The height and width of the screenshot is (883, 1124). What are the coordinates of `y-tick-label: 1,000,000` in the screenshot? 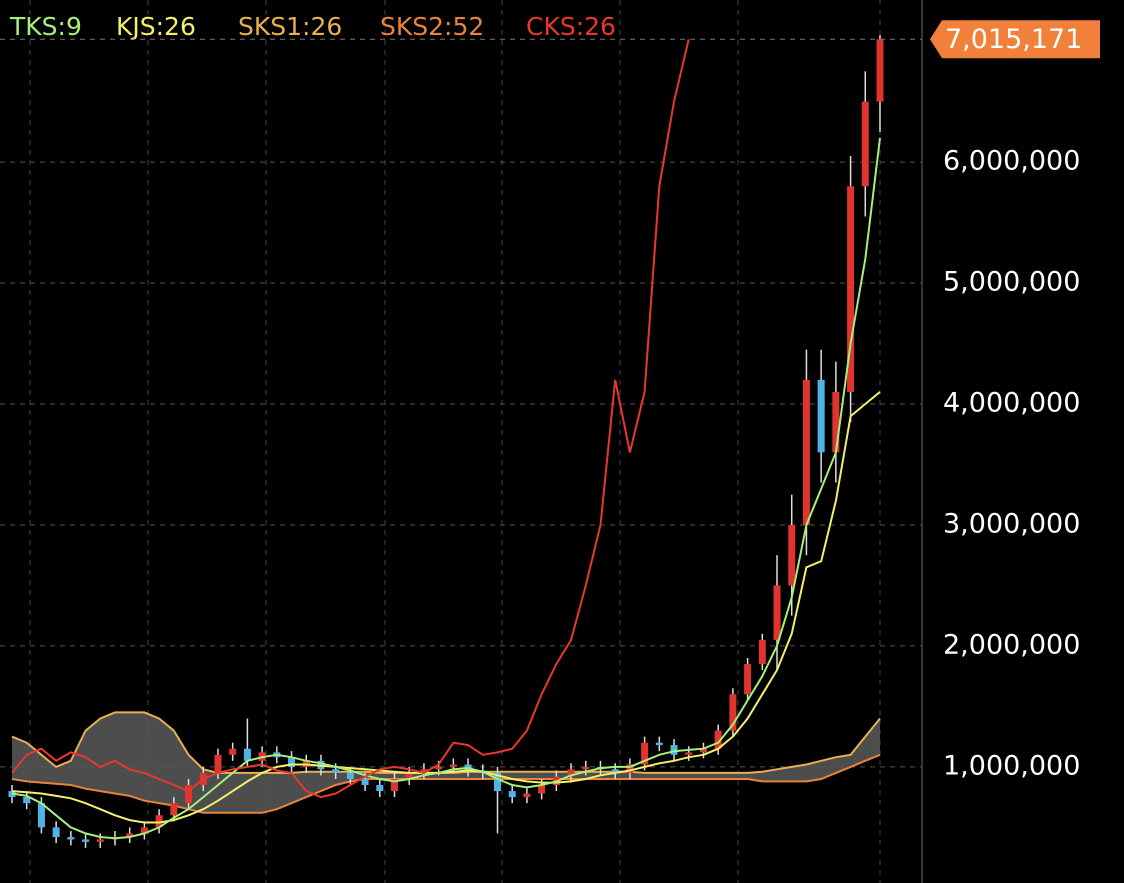 It's located at (1011, 765).